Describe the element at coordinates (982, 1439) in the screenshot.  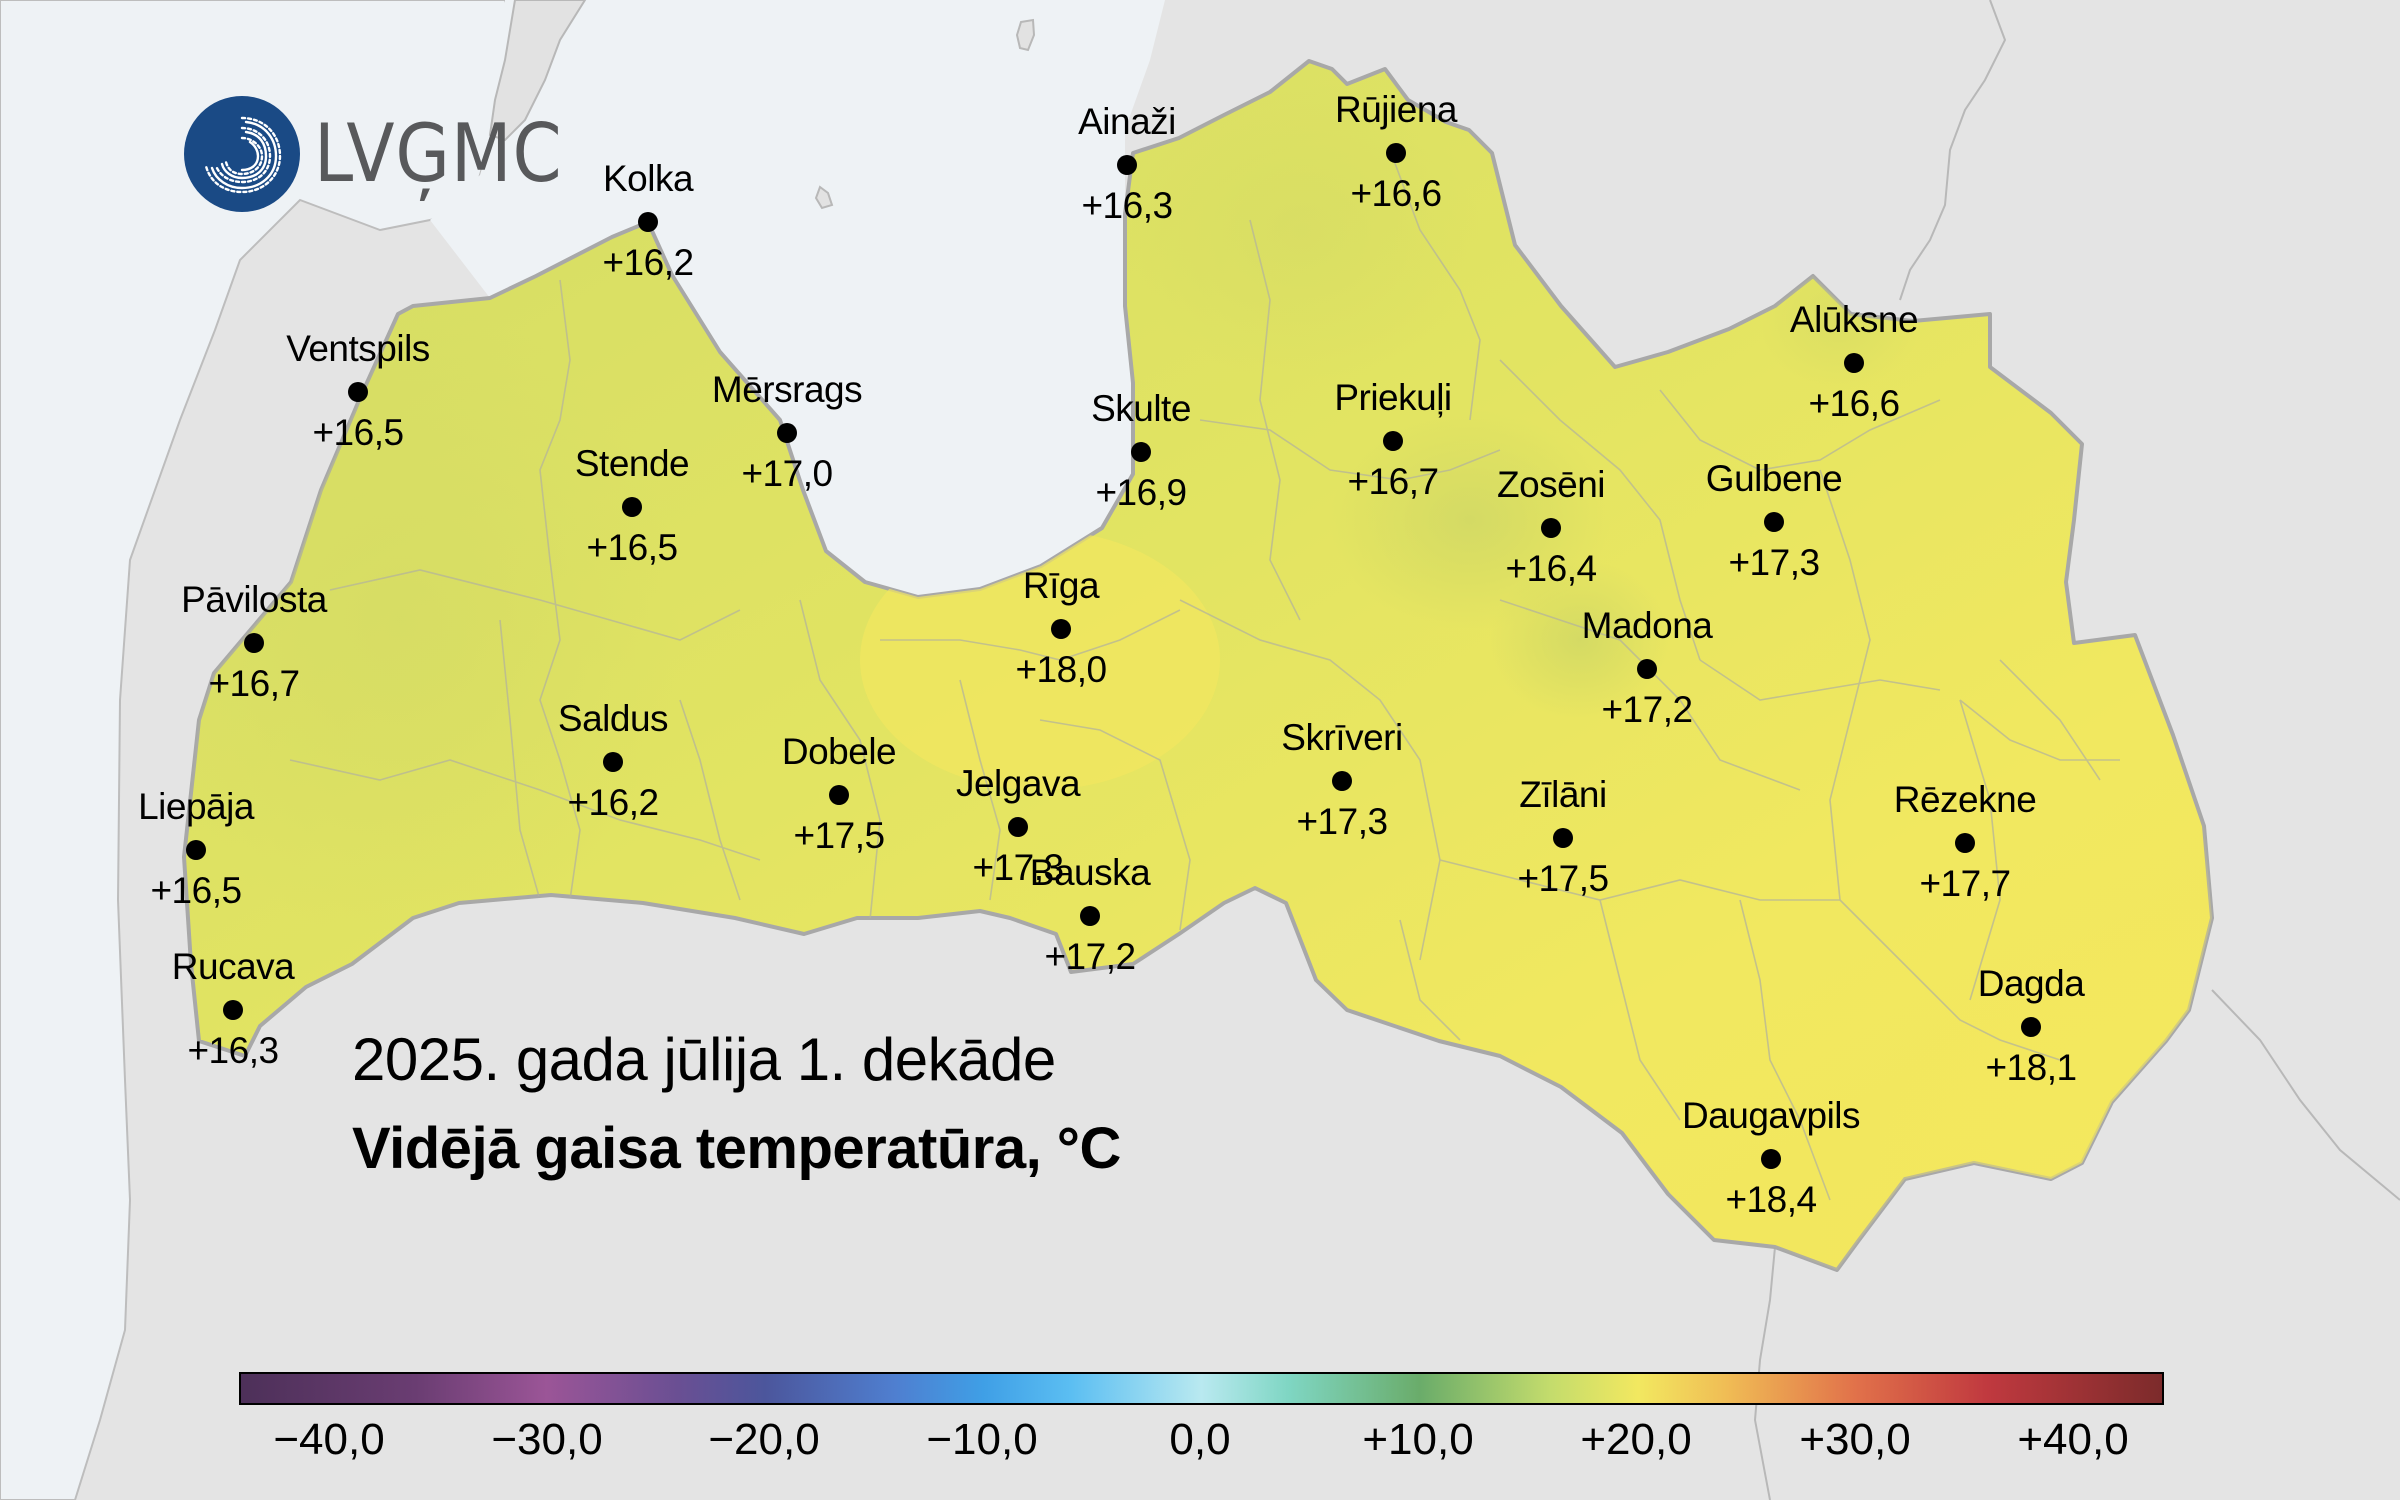
I see `colorbar-tick-label: −10,0` at that location.